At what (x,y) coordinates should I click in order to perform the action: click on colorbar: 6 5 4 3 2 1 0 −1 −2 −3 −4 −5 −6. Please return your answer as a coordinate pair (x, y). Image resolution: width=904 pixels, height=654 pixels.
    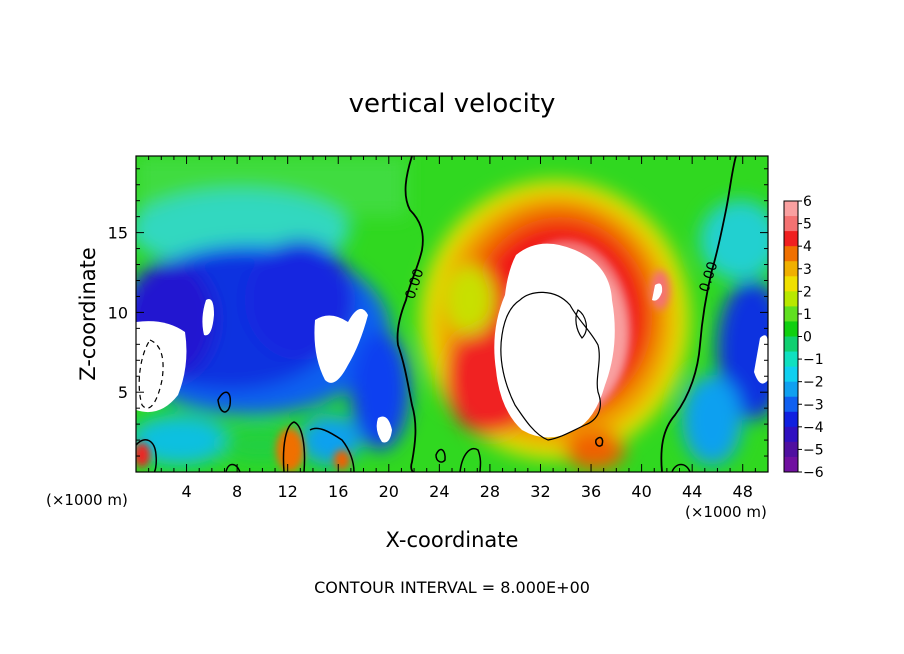
    Looking at the image, I should click on (803, 337).